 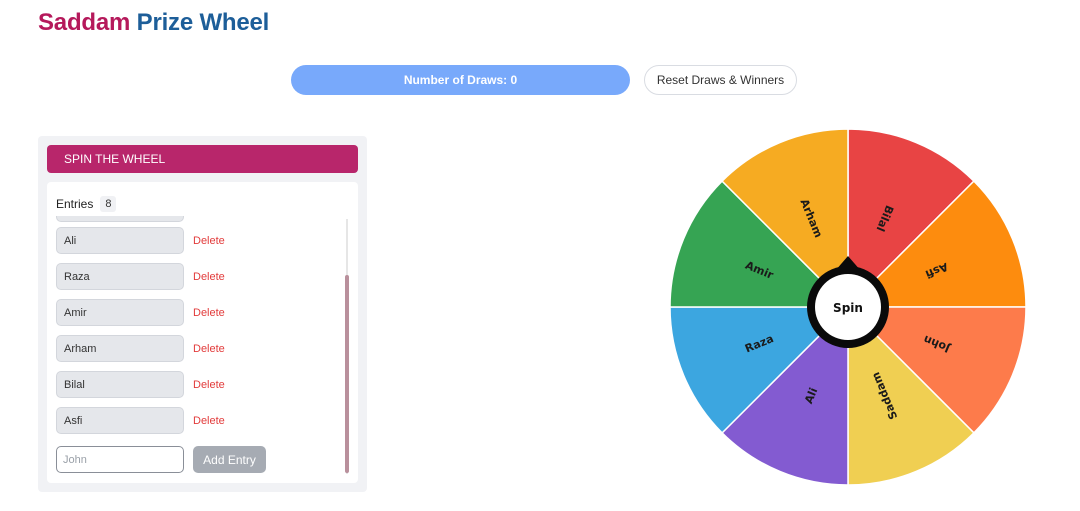 I want to click on entry-name: Bilal, so click(x=120, y=384).